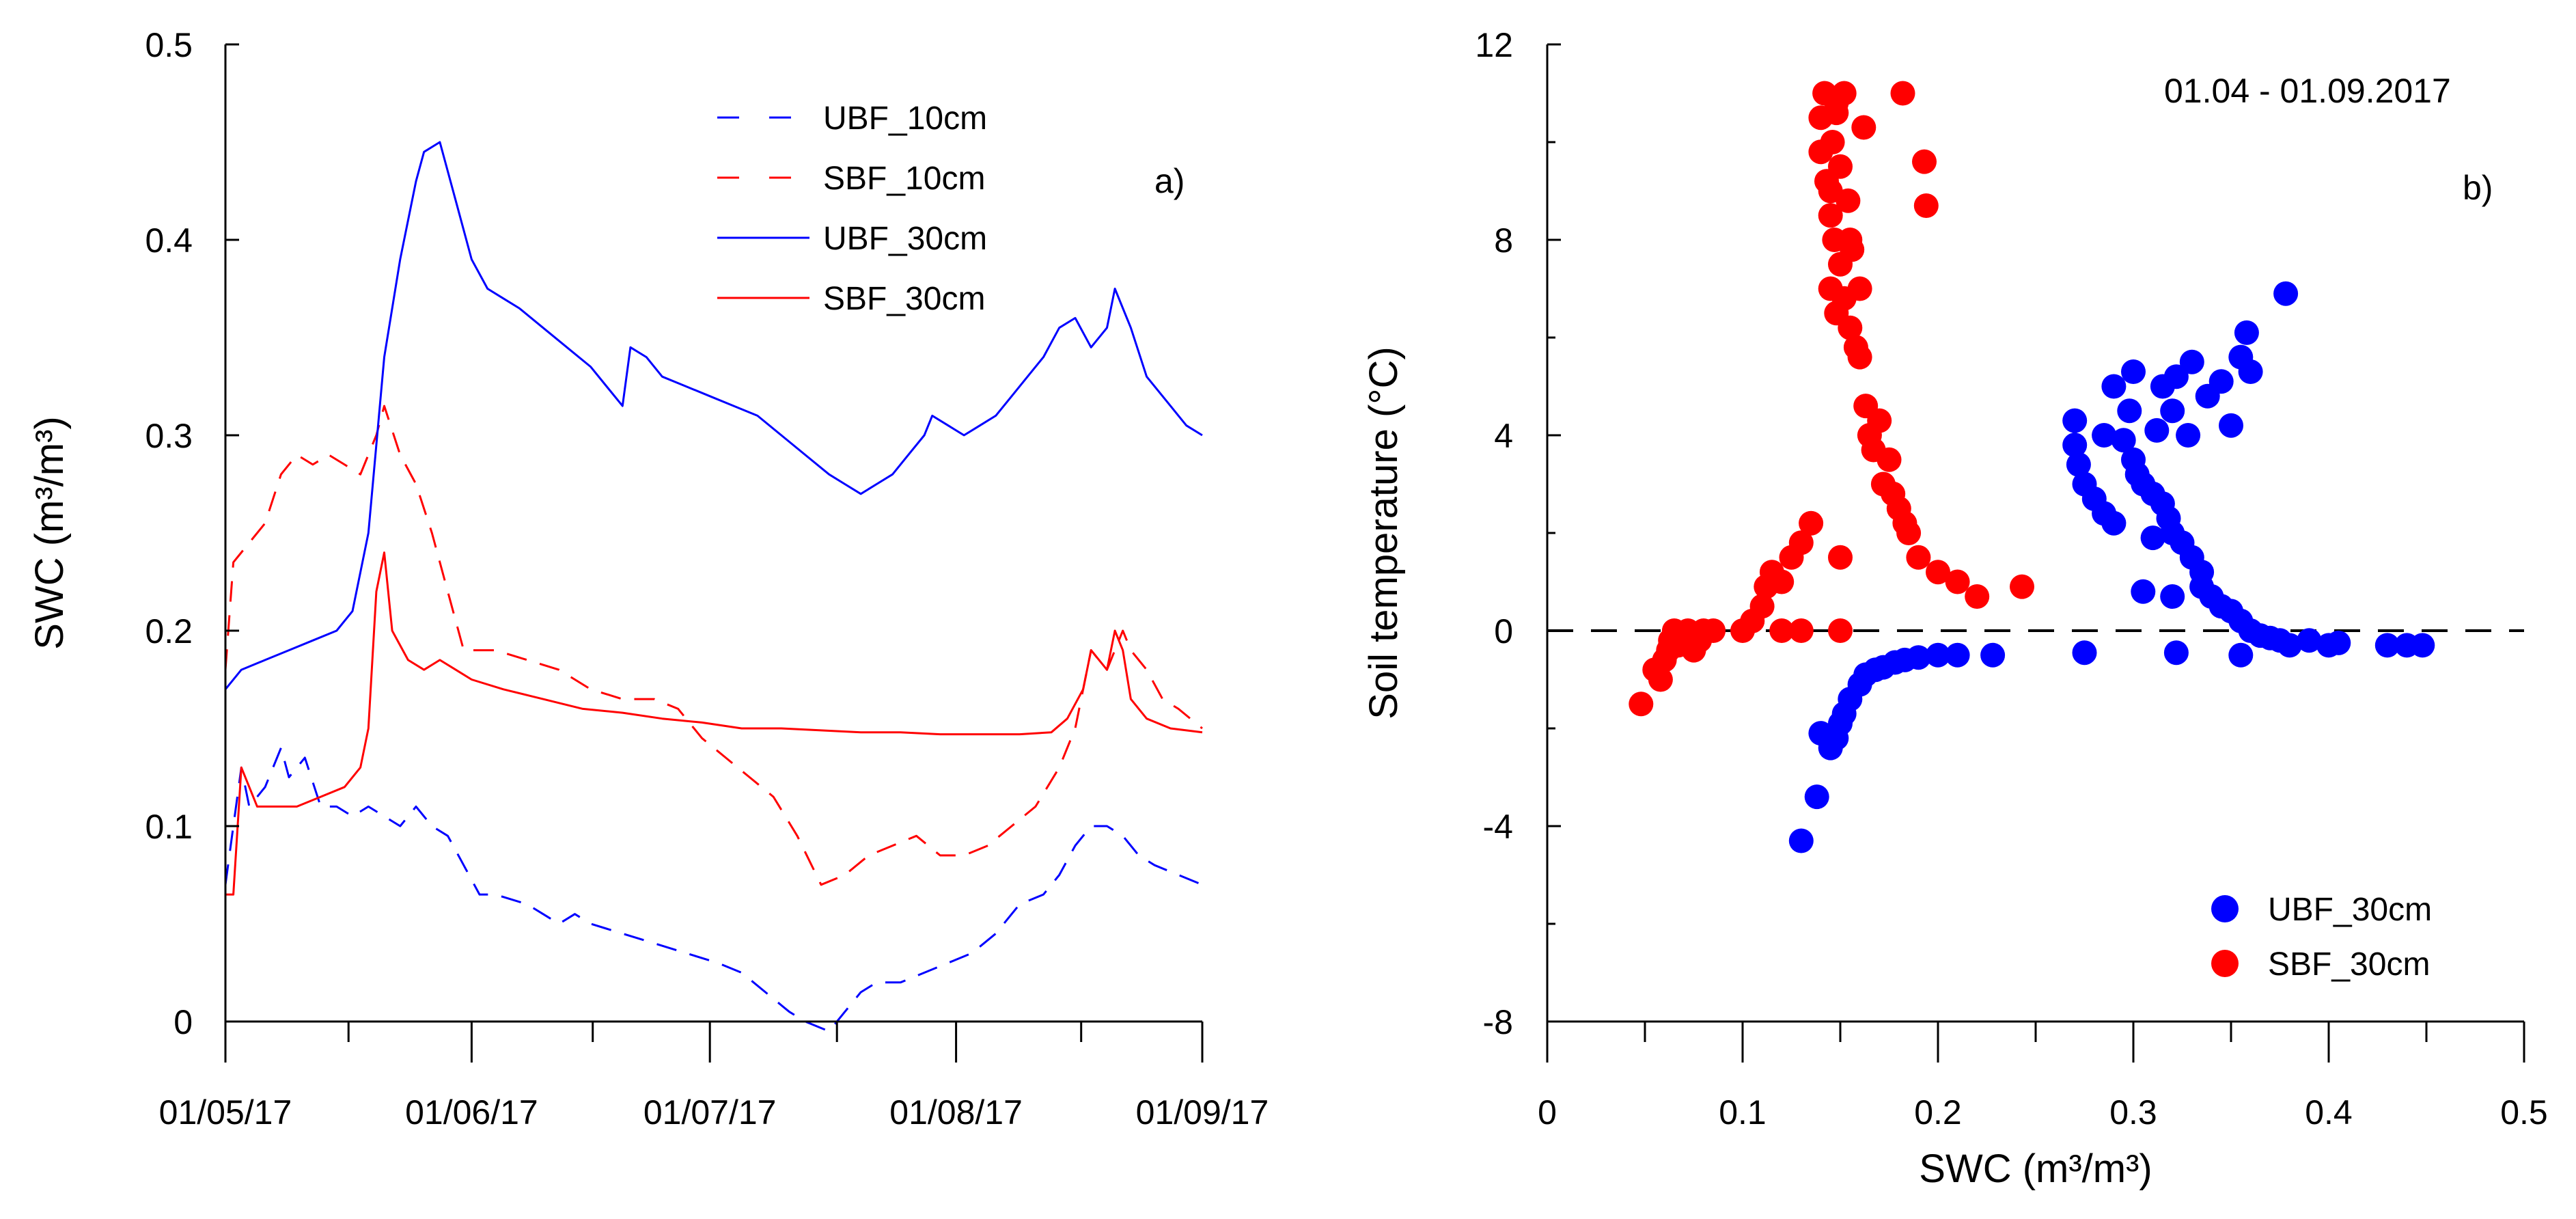 The height and width of the screenshot is (1219, 2576). What do you see at coordinates (226, 1112) in the screenshot?
I see `panel-a-x-tick-label: 01/05/17` at bounding box center [226, 1112].